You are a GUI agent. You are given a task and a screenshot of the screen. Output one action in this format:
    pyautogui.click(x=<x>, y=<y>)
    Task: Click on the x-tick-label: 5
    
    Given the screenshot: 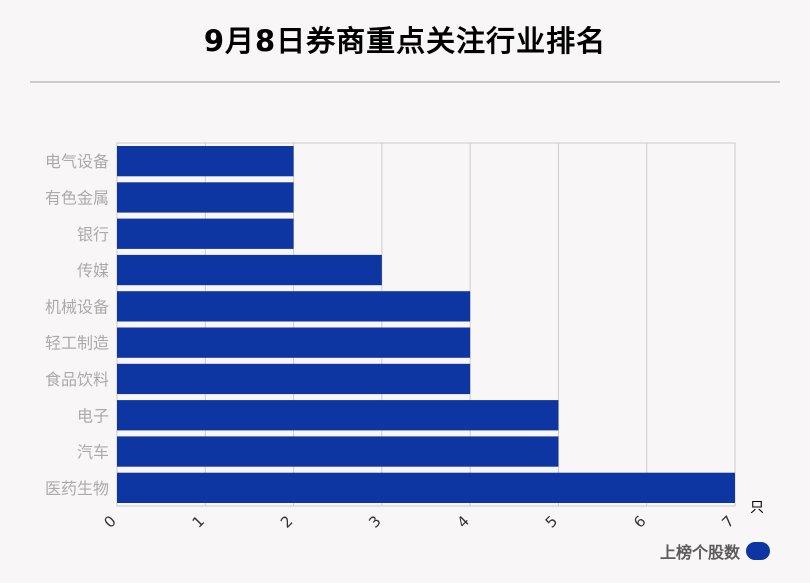 What is the action you would take?
    pyautogui.click(x=551, y=521)
    